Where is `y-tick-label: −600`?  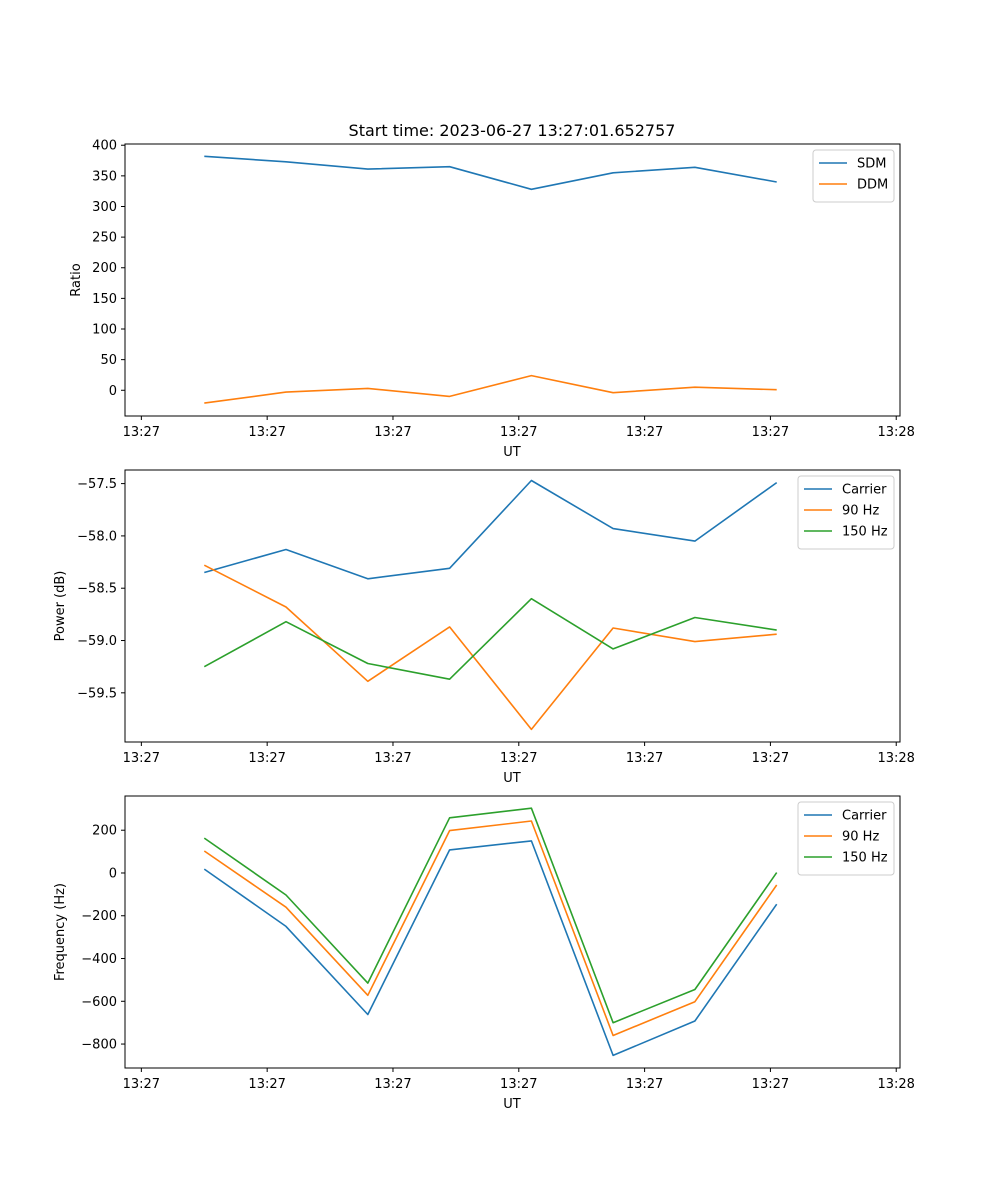
y-tick-label: −600 is located at coordinates (99, 1002).